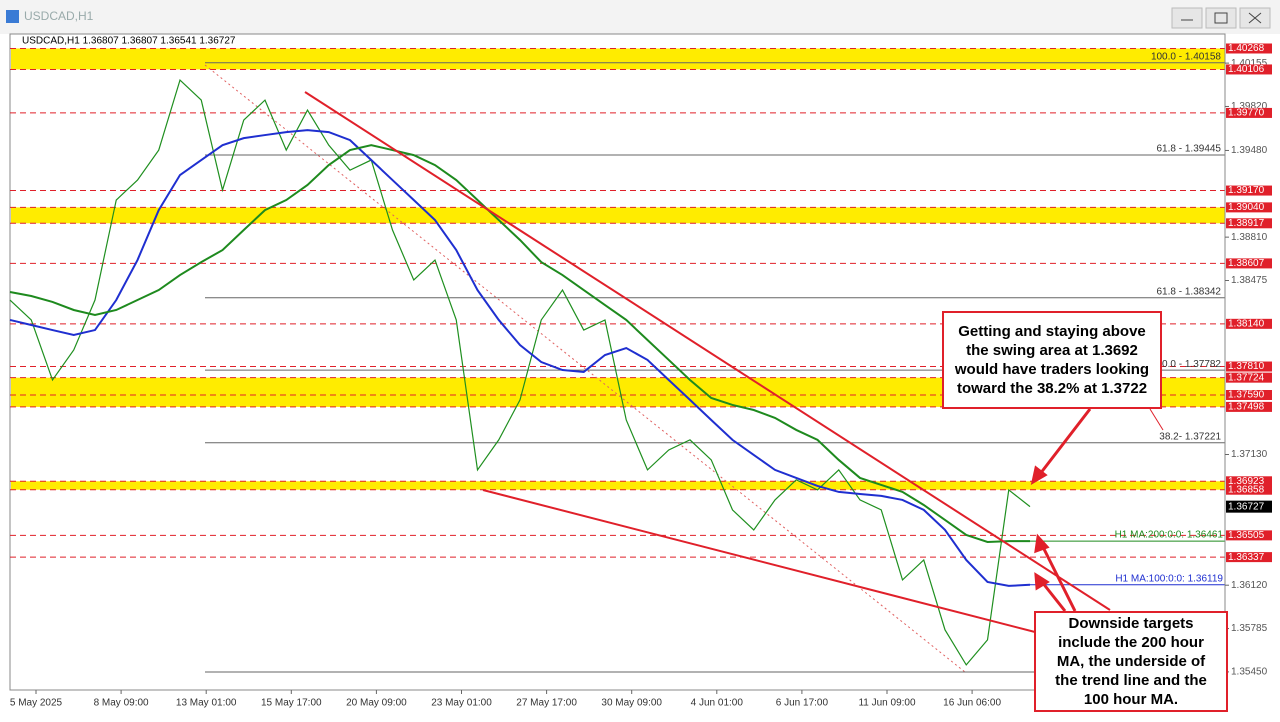 The height and width of the screenshot is (722, 1280). I want to click on y-tick-label: 1.38810, so click(1249, 237).